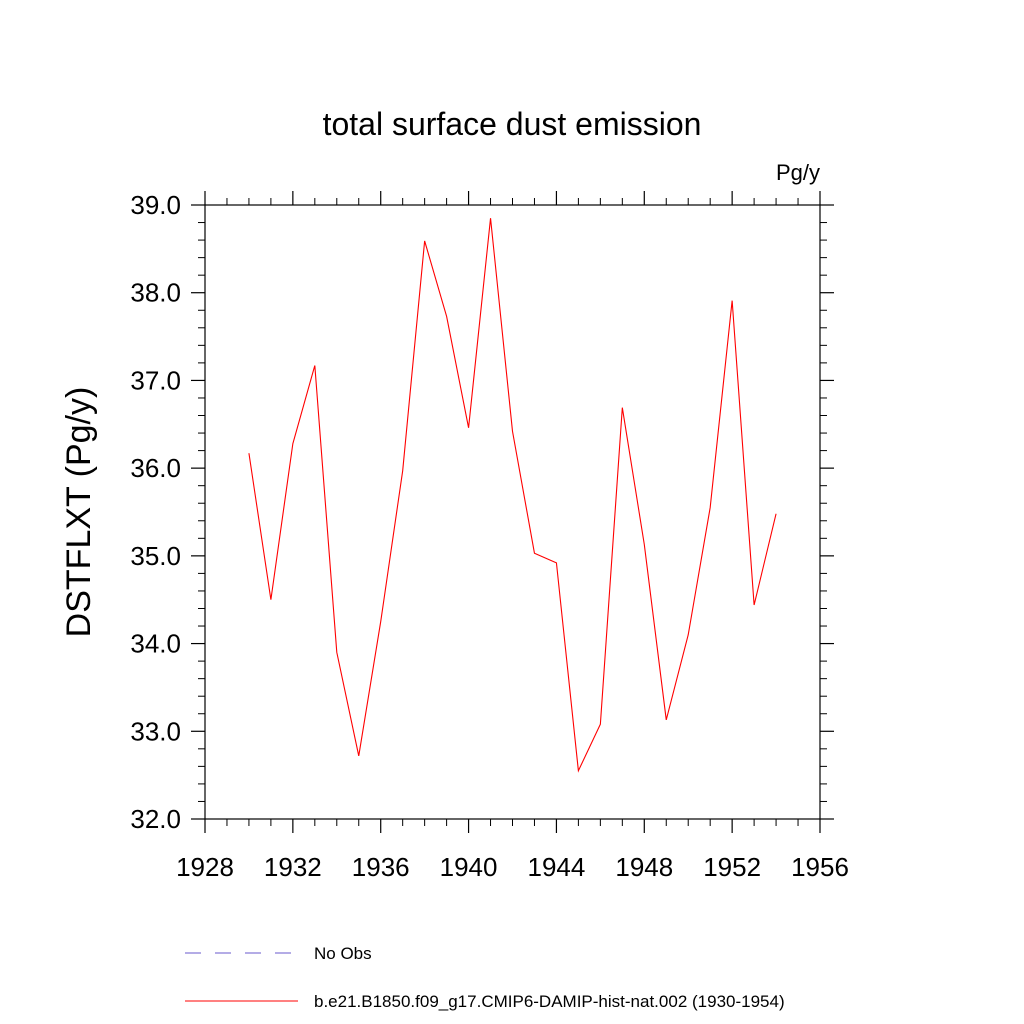  Describe the element at coordinates (820, 867) in the screenshot. I see `x-tick-label: 1956` at that location.